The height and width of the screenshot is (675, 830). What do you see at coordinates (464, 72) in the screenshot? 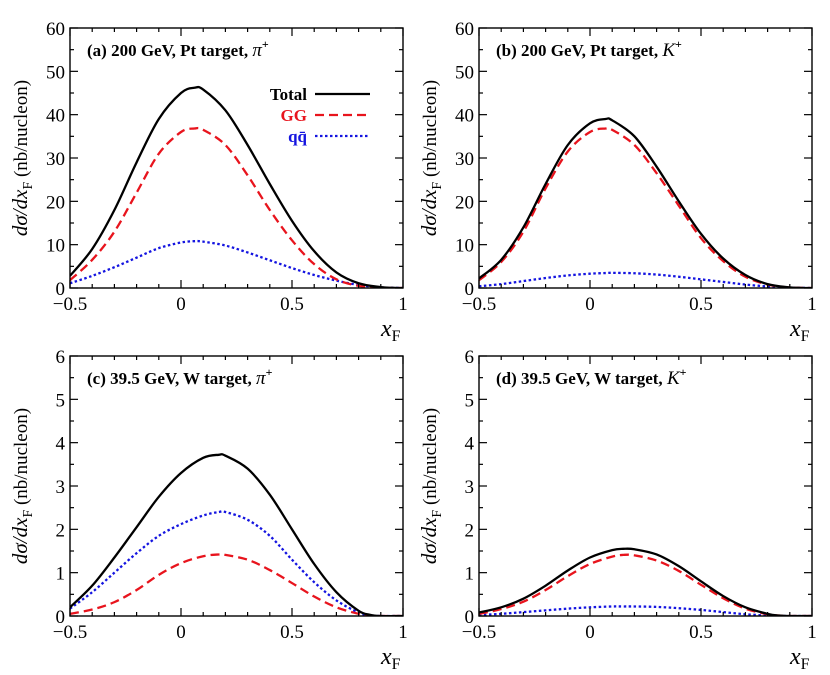
I see `y-tick-label: 50` at bounding box center [464, 72].